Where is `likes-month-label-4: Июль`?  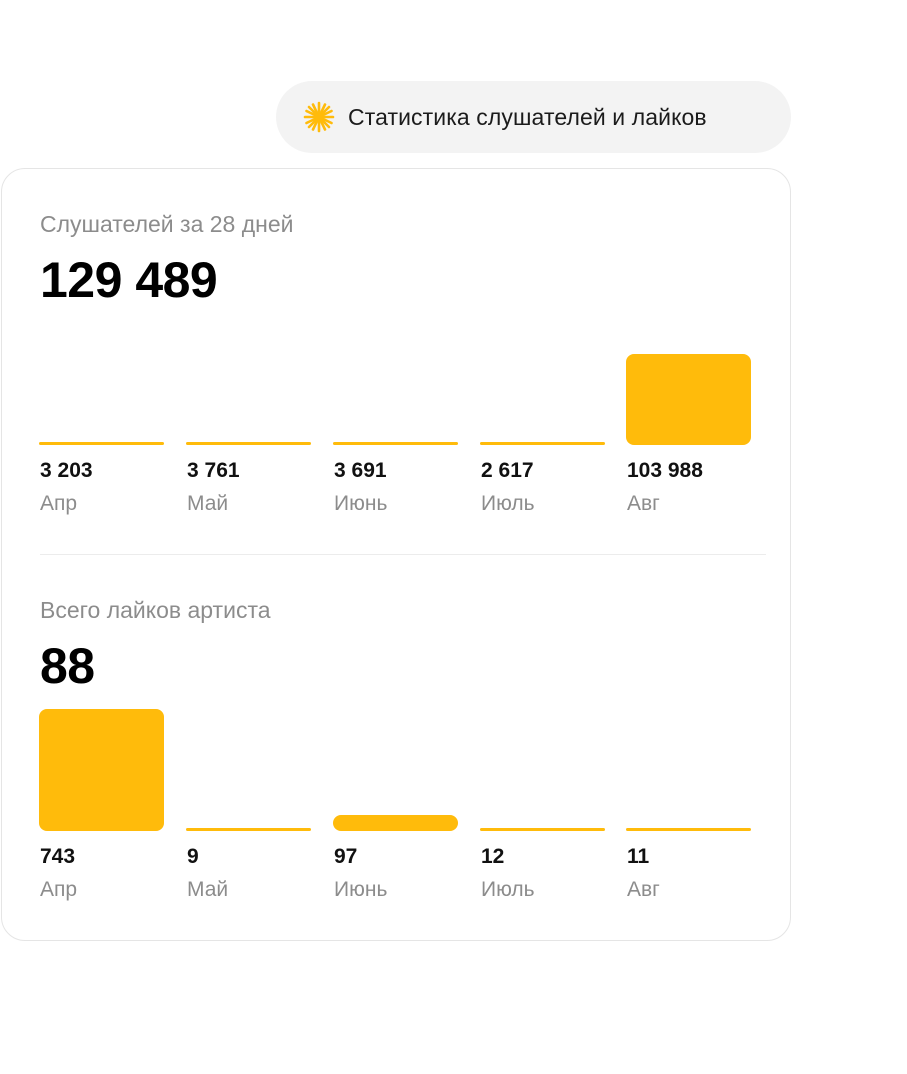 likes-month-label-4: Июль is located at coordinates (508, 889).